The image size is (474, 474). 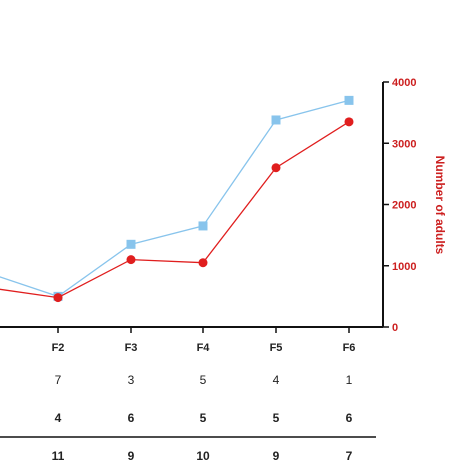 What do you see at coordinates (203, 456) in the screenshot?
I see `table-cell: 10` at bounding box center [203, 456].